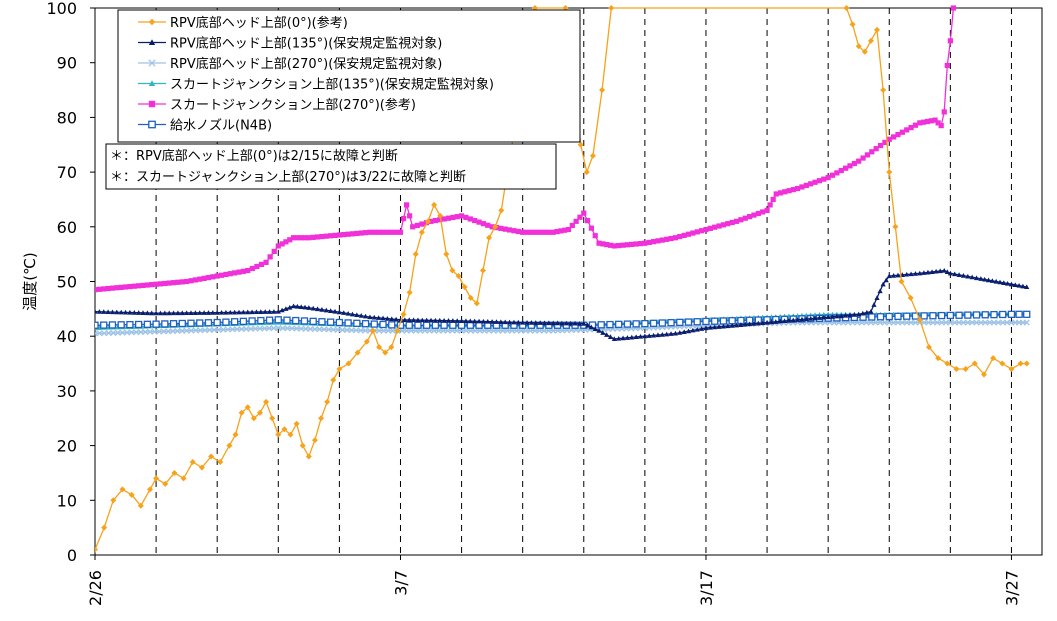  What do you see at coordinates (67, 336) in the screenshot?
I see `y-tick-label: 40` at bounding box center [67, 336].